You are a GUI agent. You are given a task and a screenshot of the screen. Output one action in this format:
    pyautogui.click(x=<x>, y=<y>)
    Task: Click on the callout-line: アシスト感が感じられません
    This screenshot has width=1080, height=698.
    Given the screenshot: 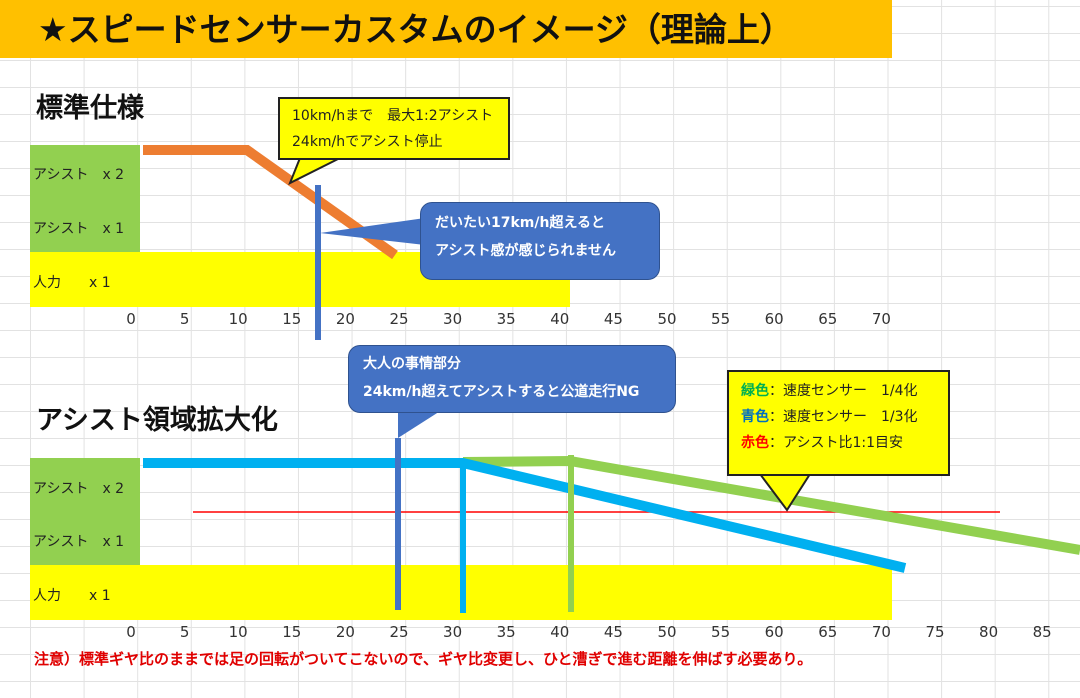 What is the action you would take?
    pyautogui.click(x=526, y=251)
    